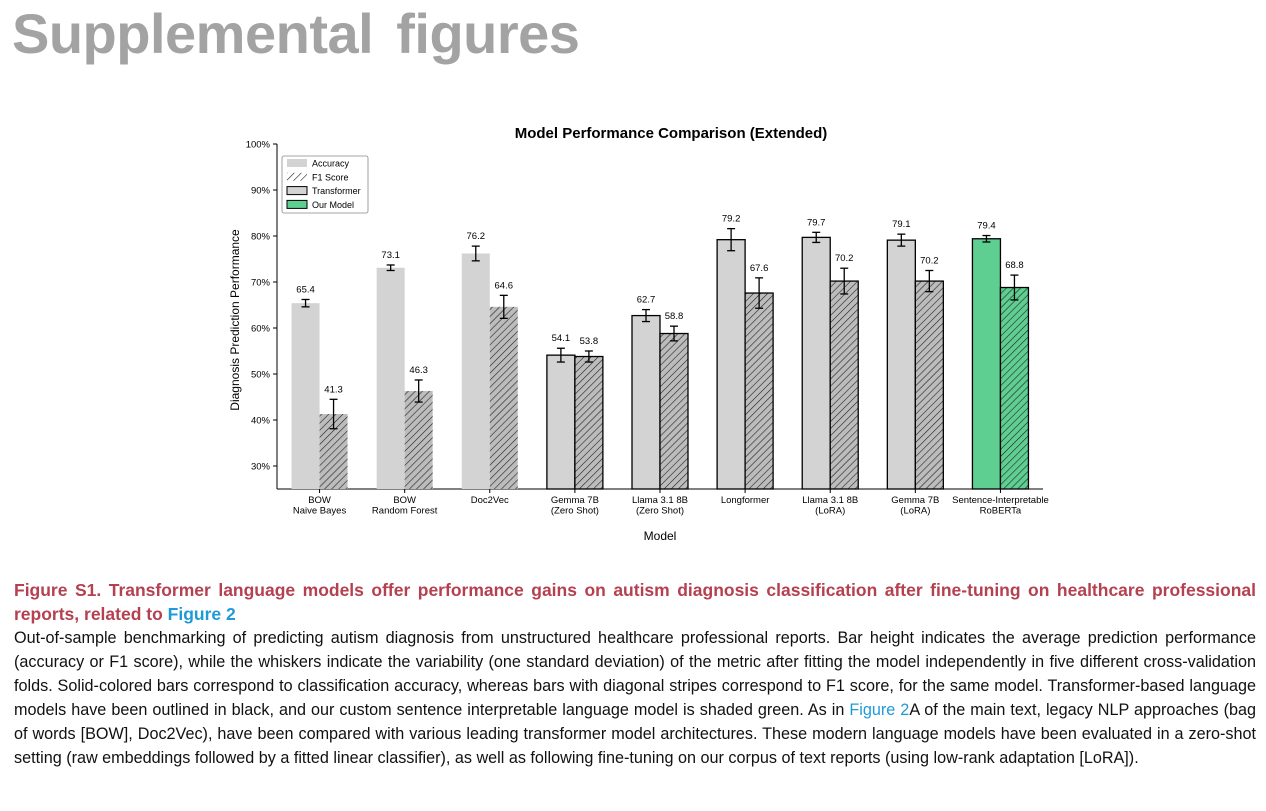  What do you see at coordinates (261, 421) in the screenshot?
I see `y-tick-label: 40%` at bounding box center [261, 421].